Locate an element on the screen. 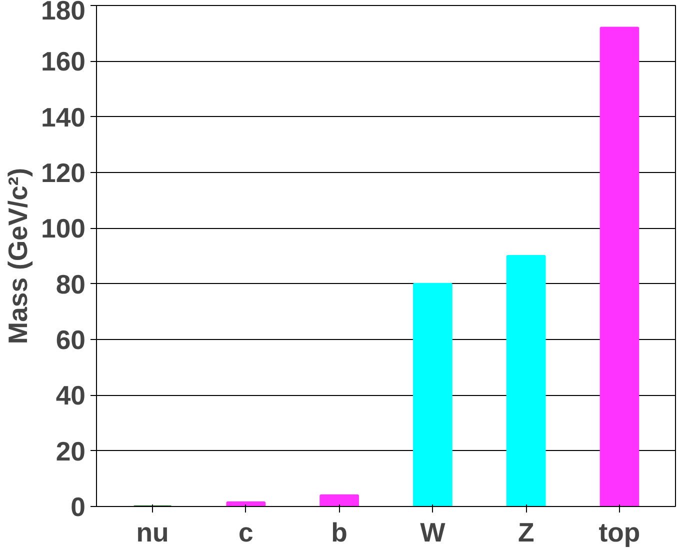 The width and height of the screenshot is (687, 556). x-tick-label: b is located at coordinates (339, 533).